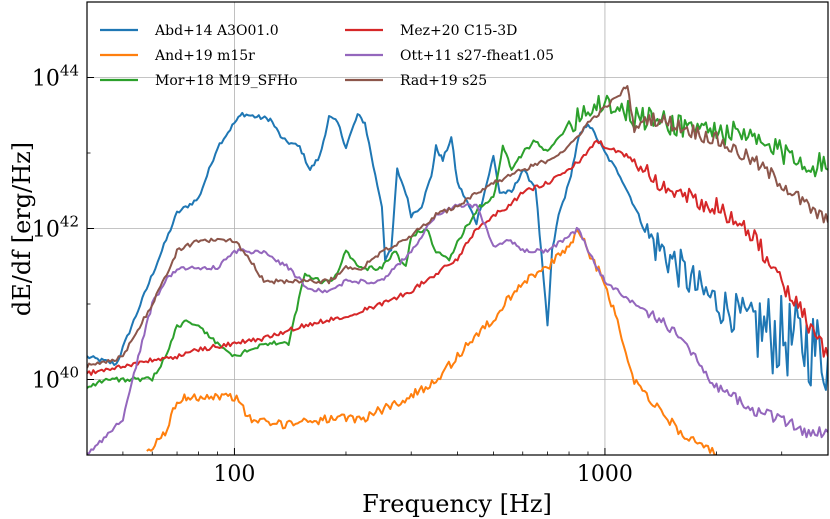  I want to click on legend-label: Ott+11 s27-fheat1.05, so click(477, 56).